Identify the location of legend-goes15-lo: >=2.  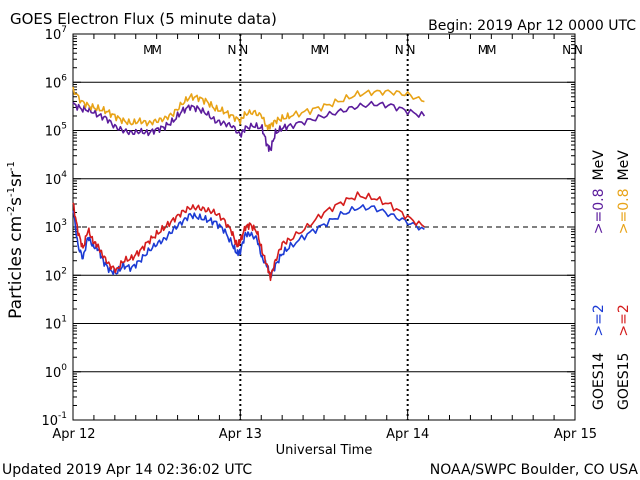
(624, 320).